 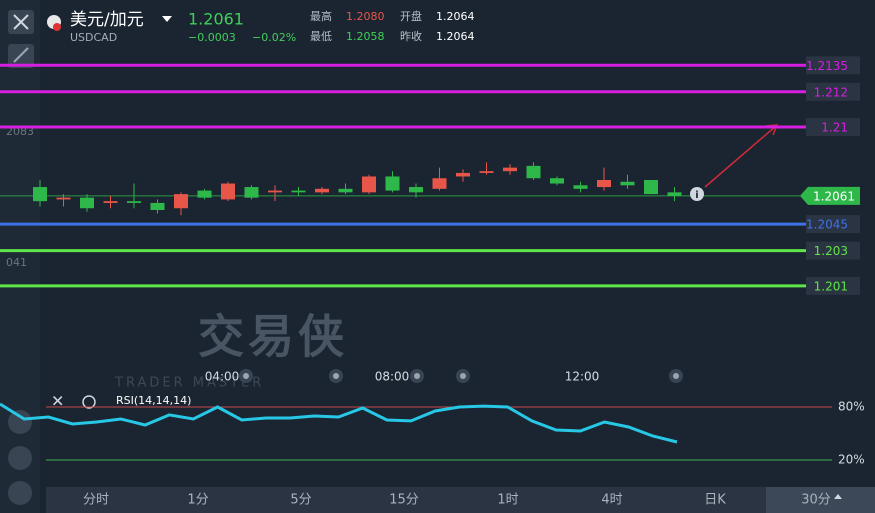 What do you see at coordinates (96, 500) in the screenshot?
I see `timeframe: 分时` at bounding box center [96, 500].